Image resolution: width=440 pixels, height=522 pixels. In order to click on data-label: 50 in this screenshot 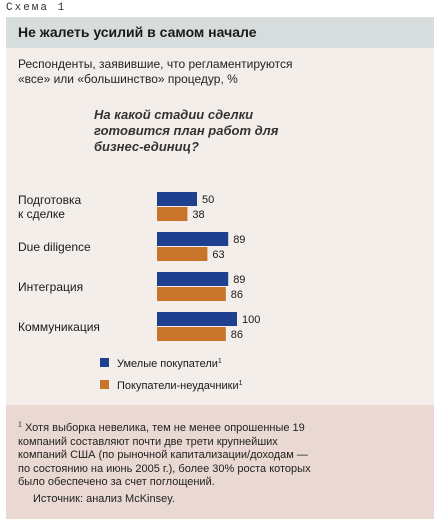, I will do `click(208, 200)`.